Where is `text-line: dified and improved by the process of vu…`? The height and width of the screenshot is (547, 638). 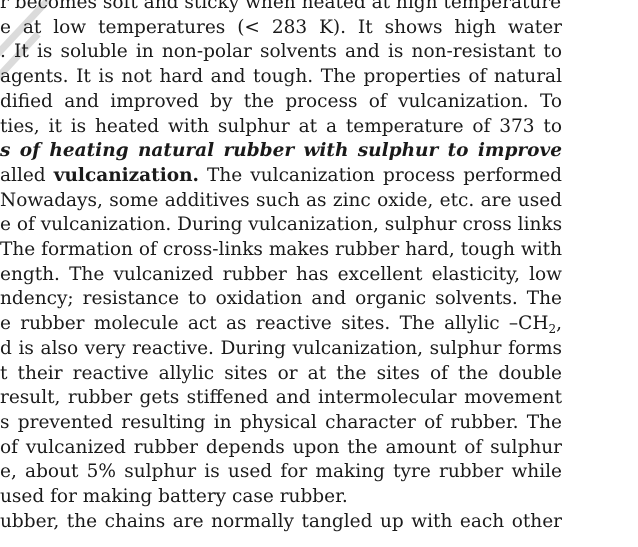 text-line: dified and improved by the process of vu… is located at coordinates (281, 101).